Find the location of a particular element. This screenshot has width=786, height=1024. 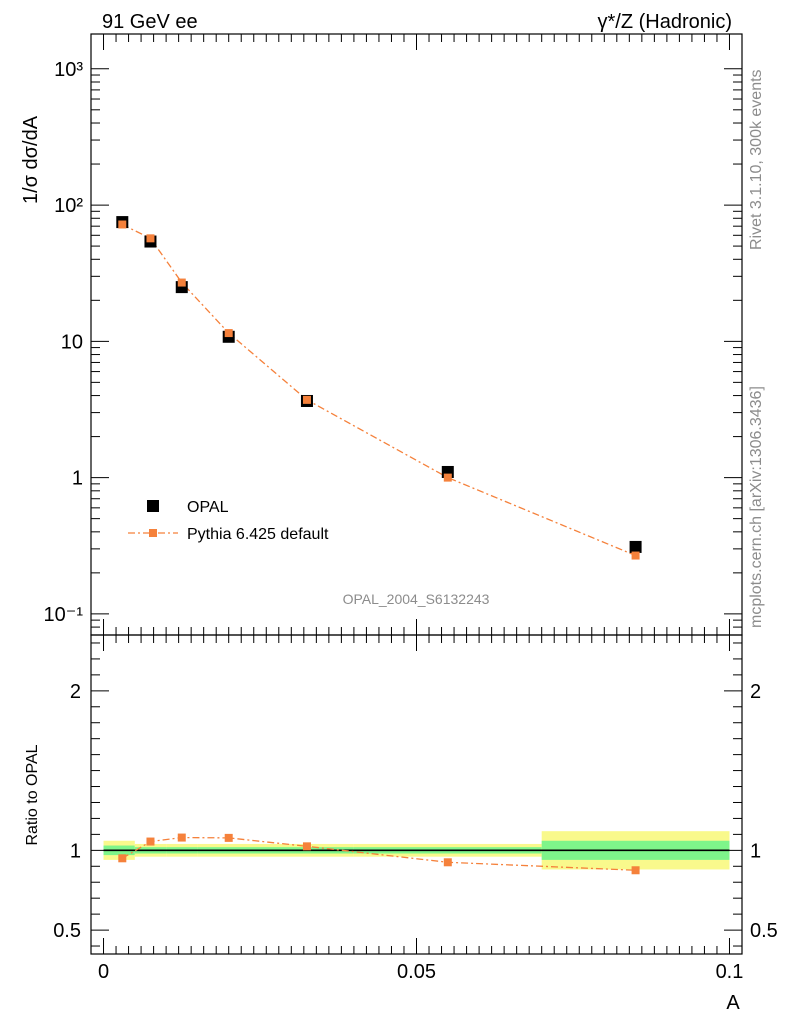

analysis-label: OPAL_2004_S6132243 is located at coordinates (416, 599).